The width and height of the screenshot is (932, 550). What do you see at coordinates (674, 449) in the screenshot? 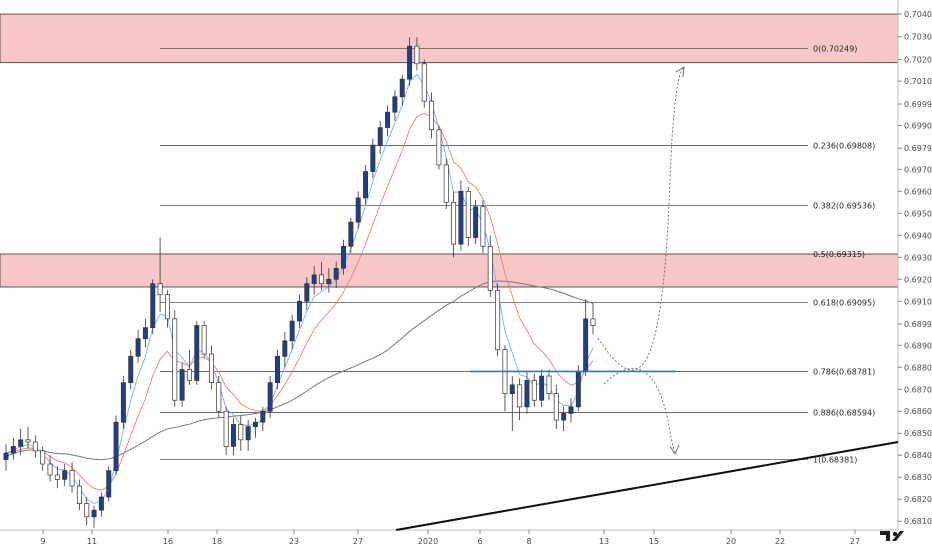
I see `bearish-arrow-head` at bounding box center [674, 449].